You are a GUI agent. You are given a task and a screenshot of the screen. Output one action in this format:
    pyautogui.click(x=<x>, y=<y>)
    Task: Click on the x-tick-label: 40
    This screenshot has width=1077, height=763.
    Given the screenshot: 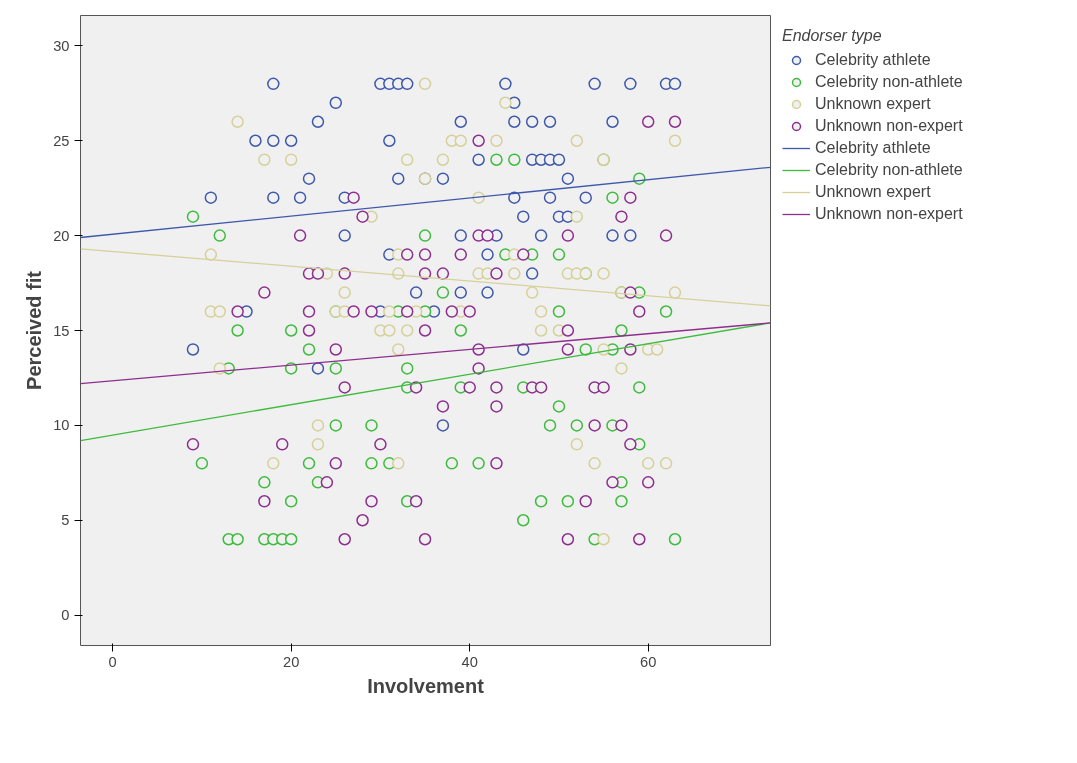 What is the action you would take?
    pyautogui.click(x=469, y=661)
    